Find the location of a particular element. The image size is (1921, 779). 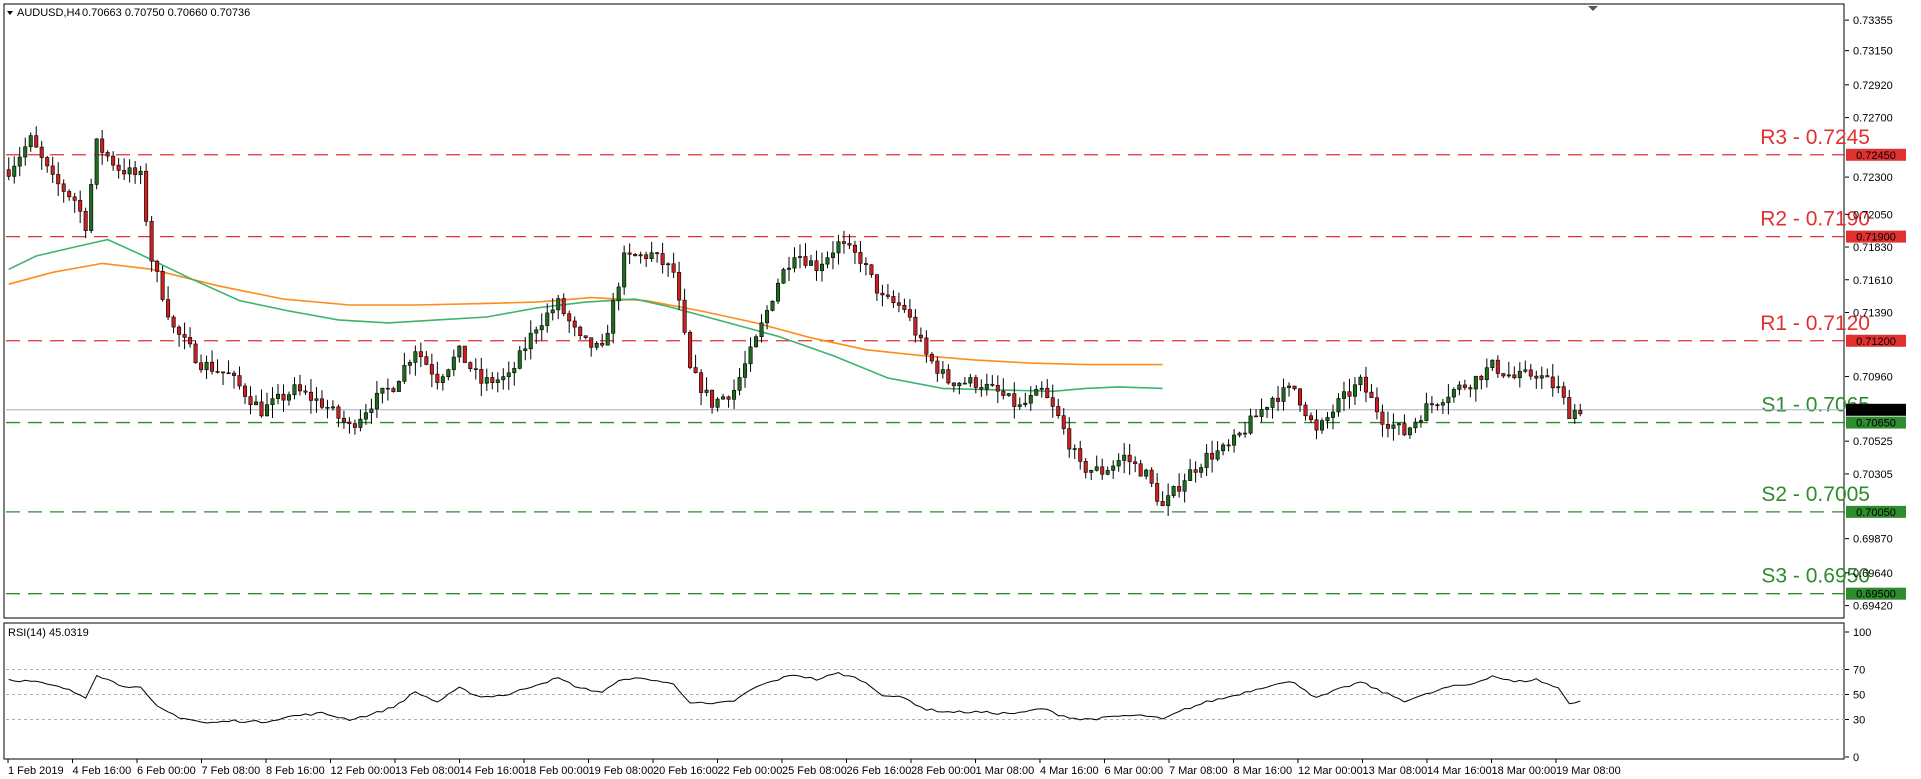

time-tick-label: 4 Mar 16:00 is located at coordinates (1069, 771).